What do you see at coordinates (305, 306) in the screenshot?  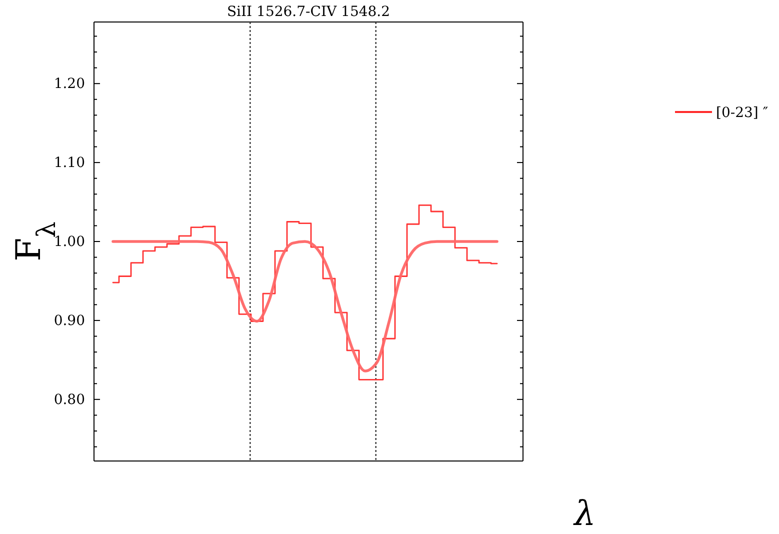 I see `line-series` at bounding box center [305, 306].